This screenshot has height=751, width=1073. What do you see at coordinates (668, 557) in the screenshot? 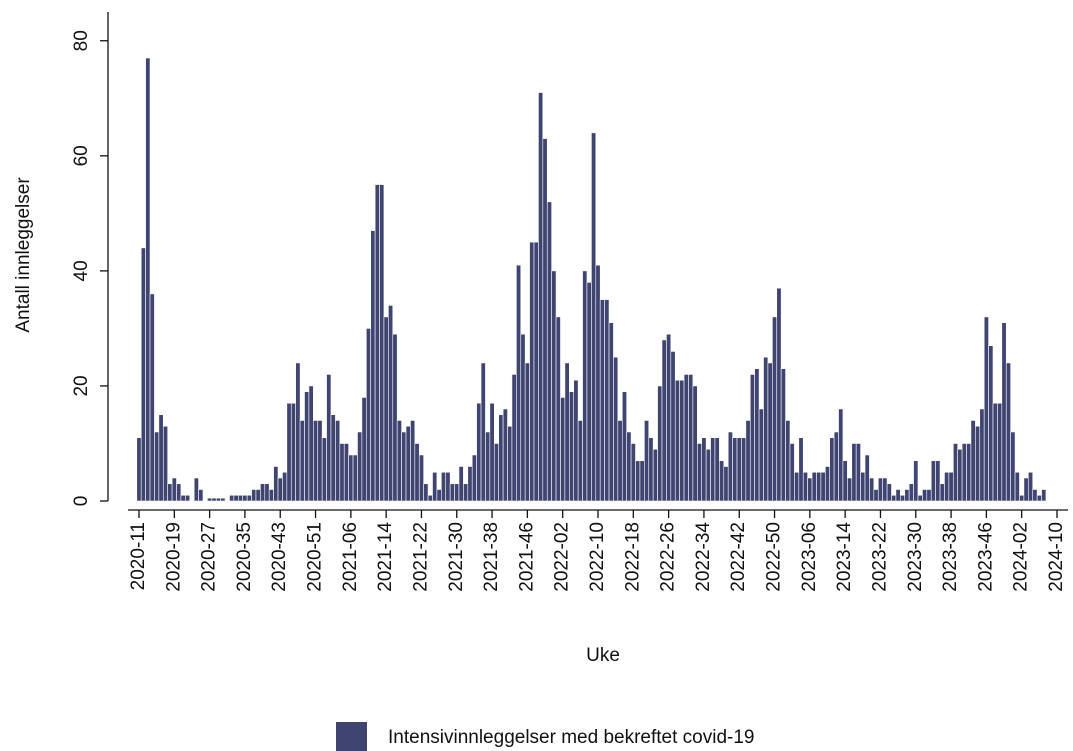
I see `x-tick-label: 2022-26` at bounding box center [668, 557].